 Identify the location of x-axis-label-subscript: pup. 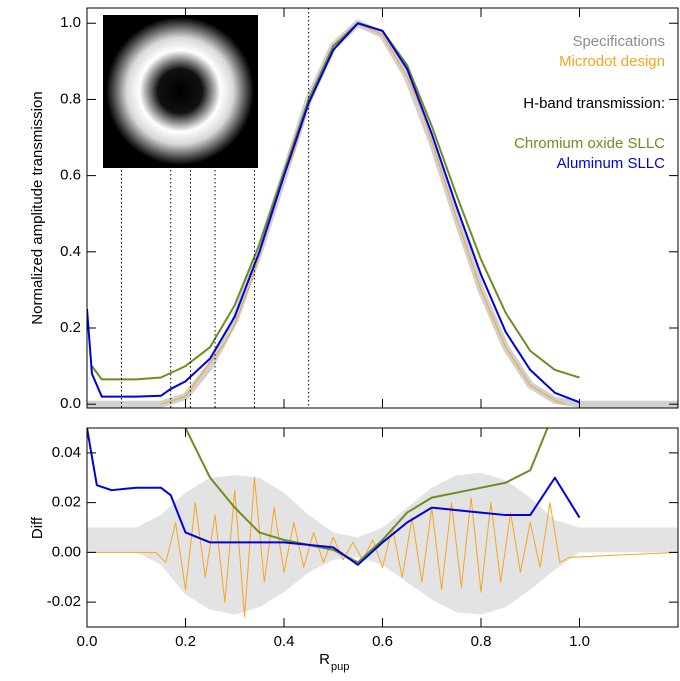
(340, 667).